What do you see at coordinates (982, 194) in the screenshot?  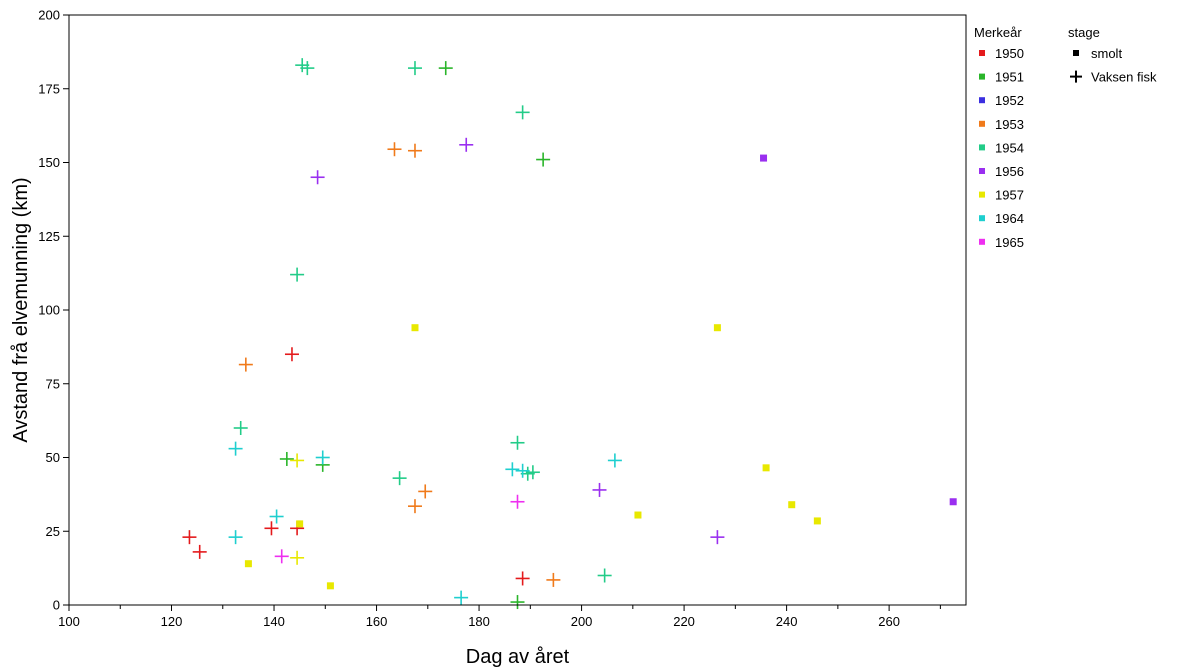 I see `legend-swatch-1957` at bounding box center [982, 194].